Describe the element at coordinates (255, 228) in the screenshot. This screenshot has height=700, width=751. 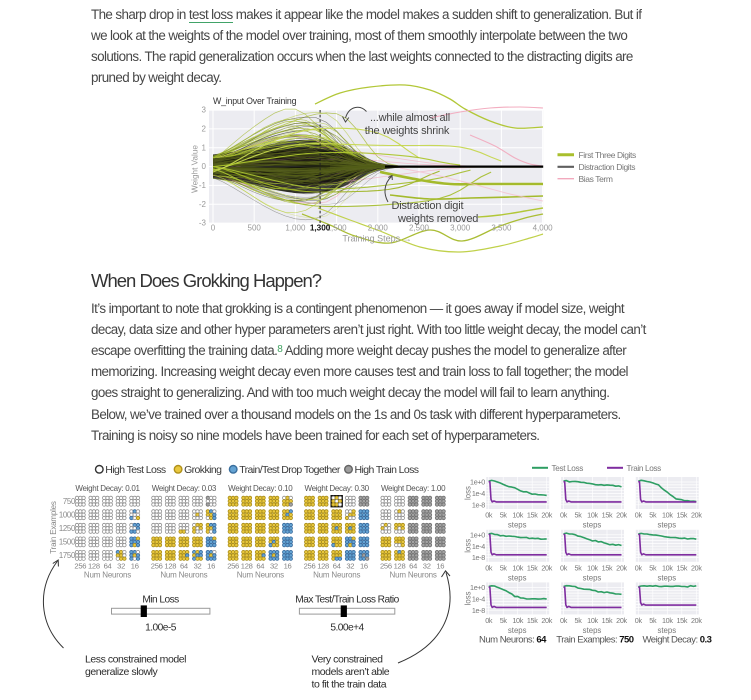
I see `svg-text: 500` at that location.